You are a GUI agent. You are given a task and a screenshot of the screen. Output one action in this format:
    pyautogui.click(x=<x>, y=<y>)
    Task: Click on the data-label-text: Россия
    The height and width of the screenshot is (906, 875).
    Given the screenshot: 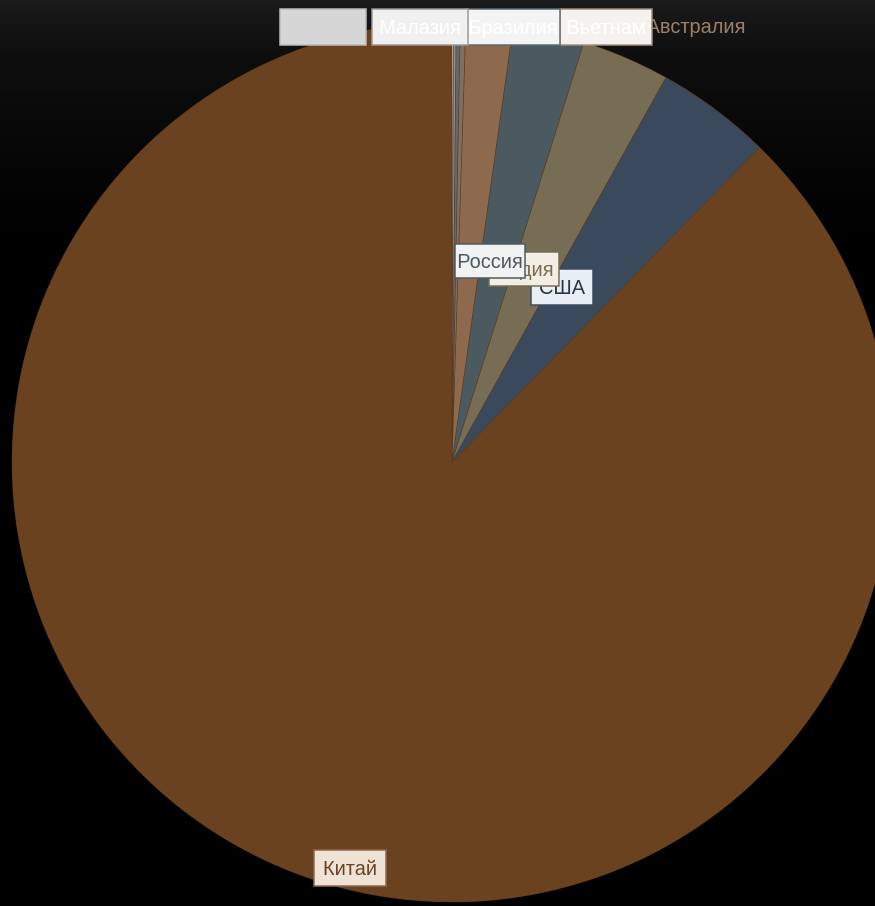 What is the action you would take?
    pyautogui.click(x=490, y=262)
    